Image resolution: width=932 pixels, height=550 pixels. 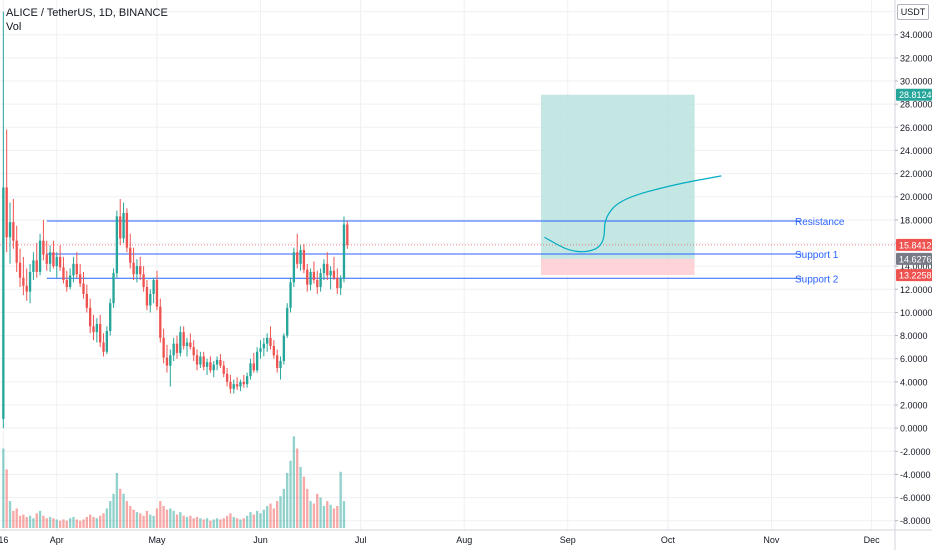 I want to click on currency-label: USDT, so click(x=913, y=12).